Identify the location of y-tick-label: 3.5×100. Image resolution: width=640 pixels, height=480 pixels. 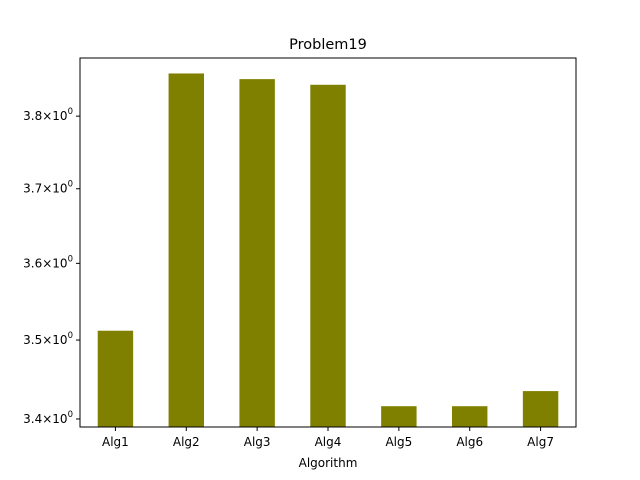
(48, 339).